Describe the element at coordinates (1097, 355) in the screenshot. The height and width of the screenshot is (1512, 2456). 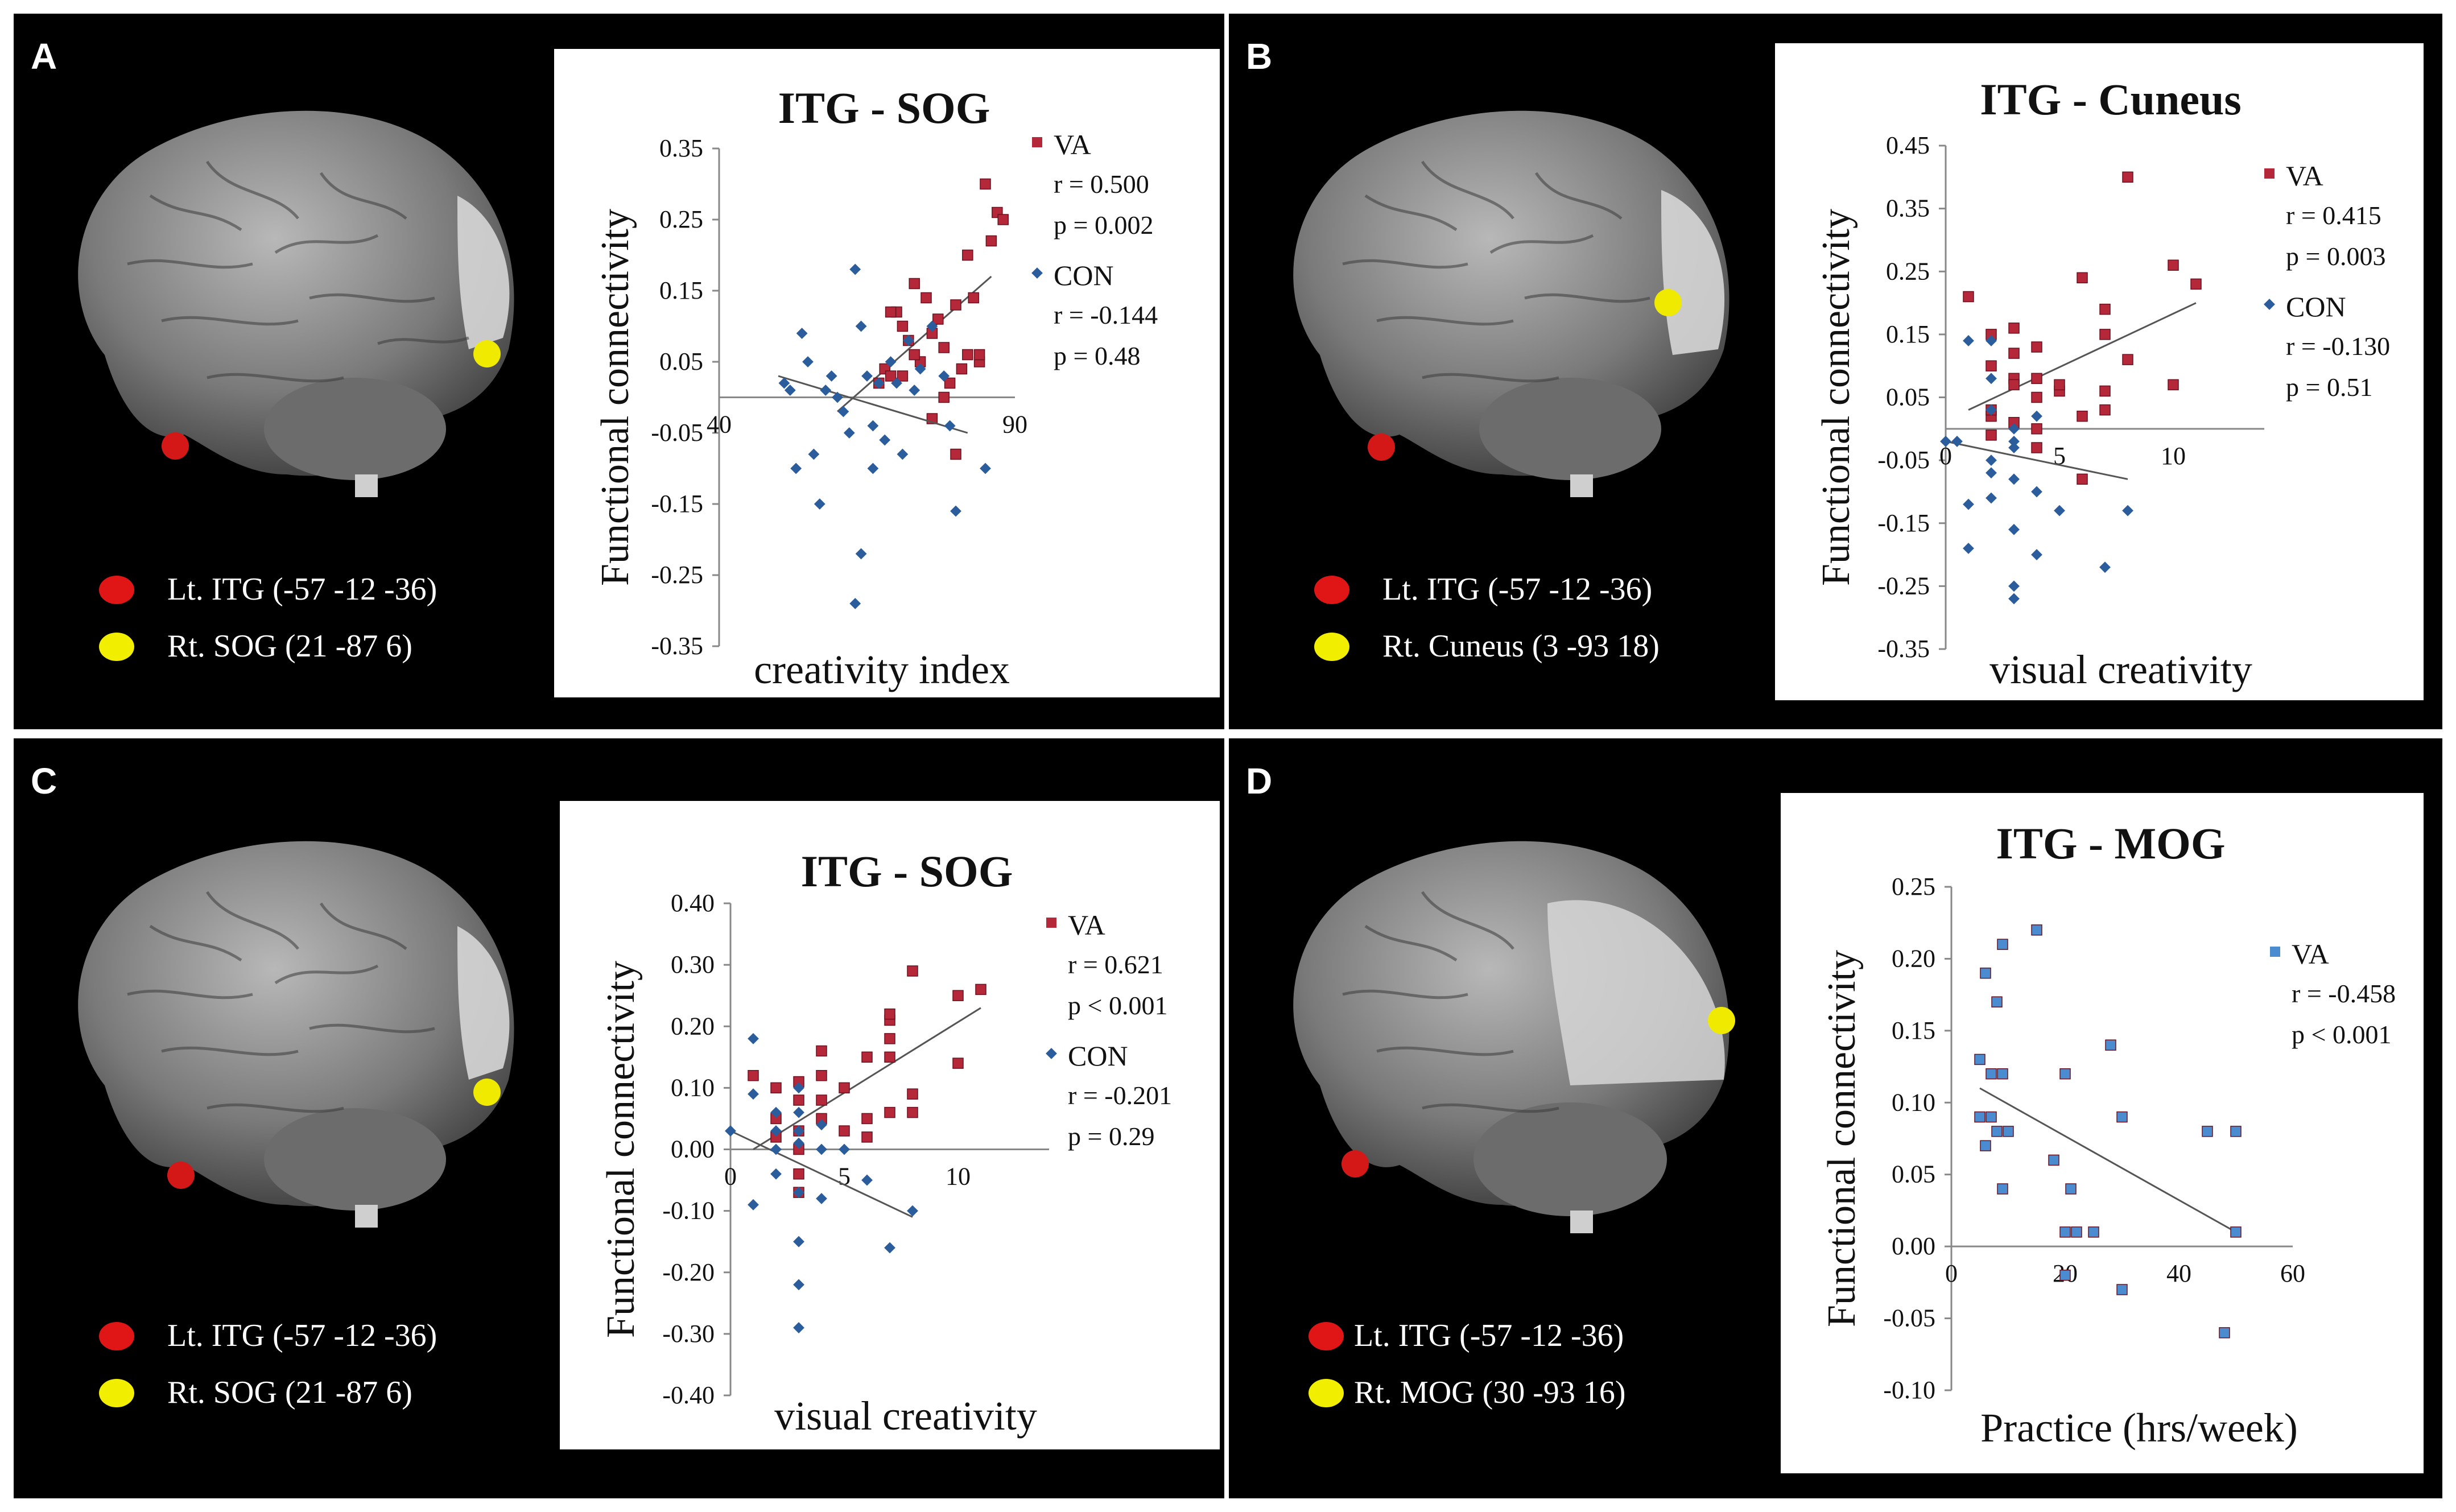
I see `legend-p-value: p = 0.48` at that location.